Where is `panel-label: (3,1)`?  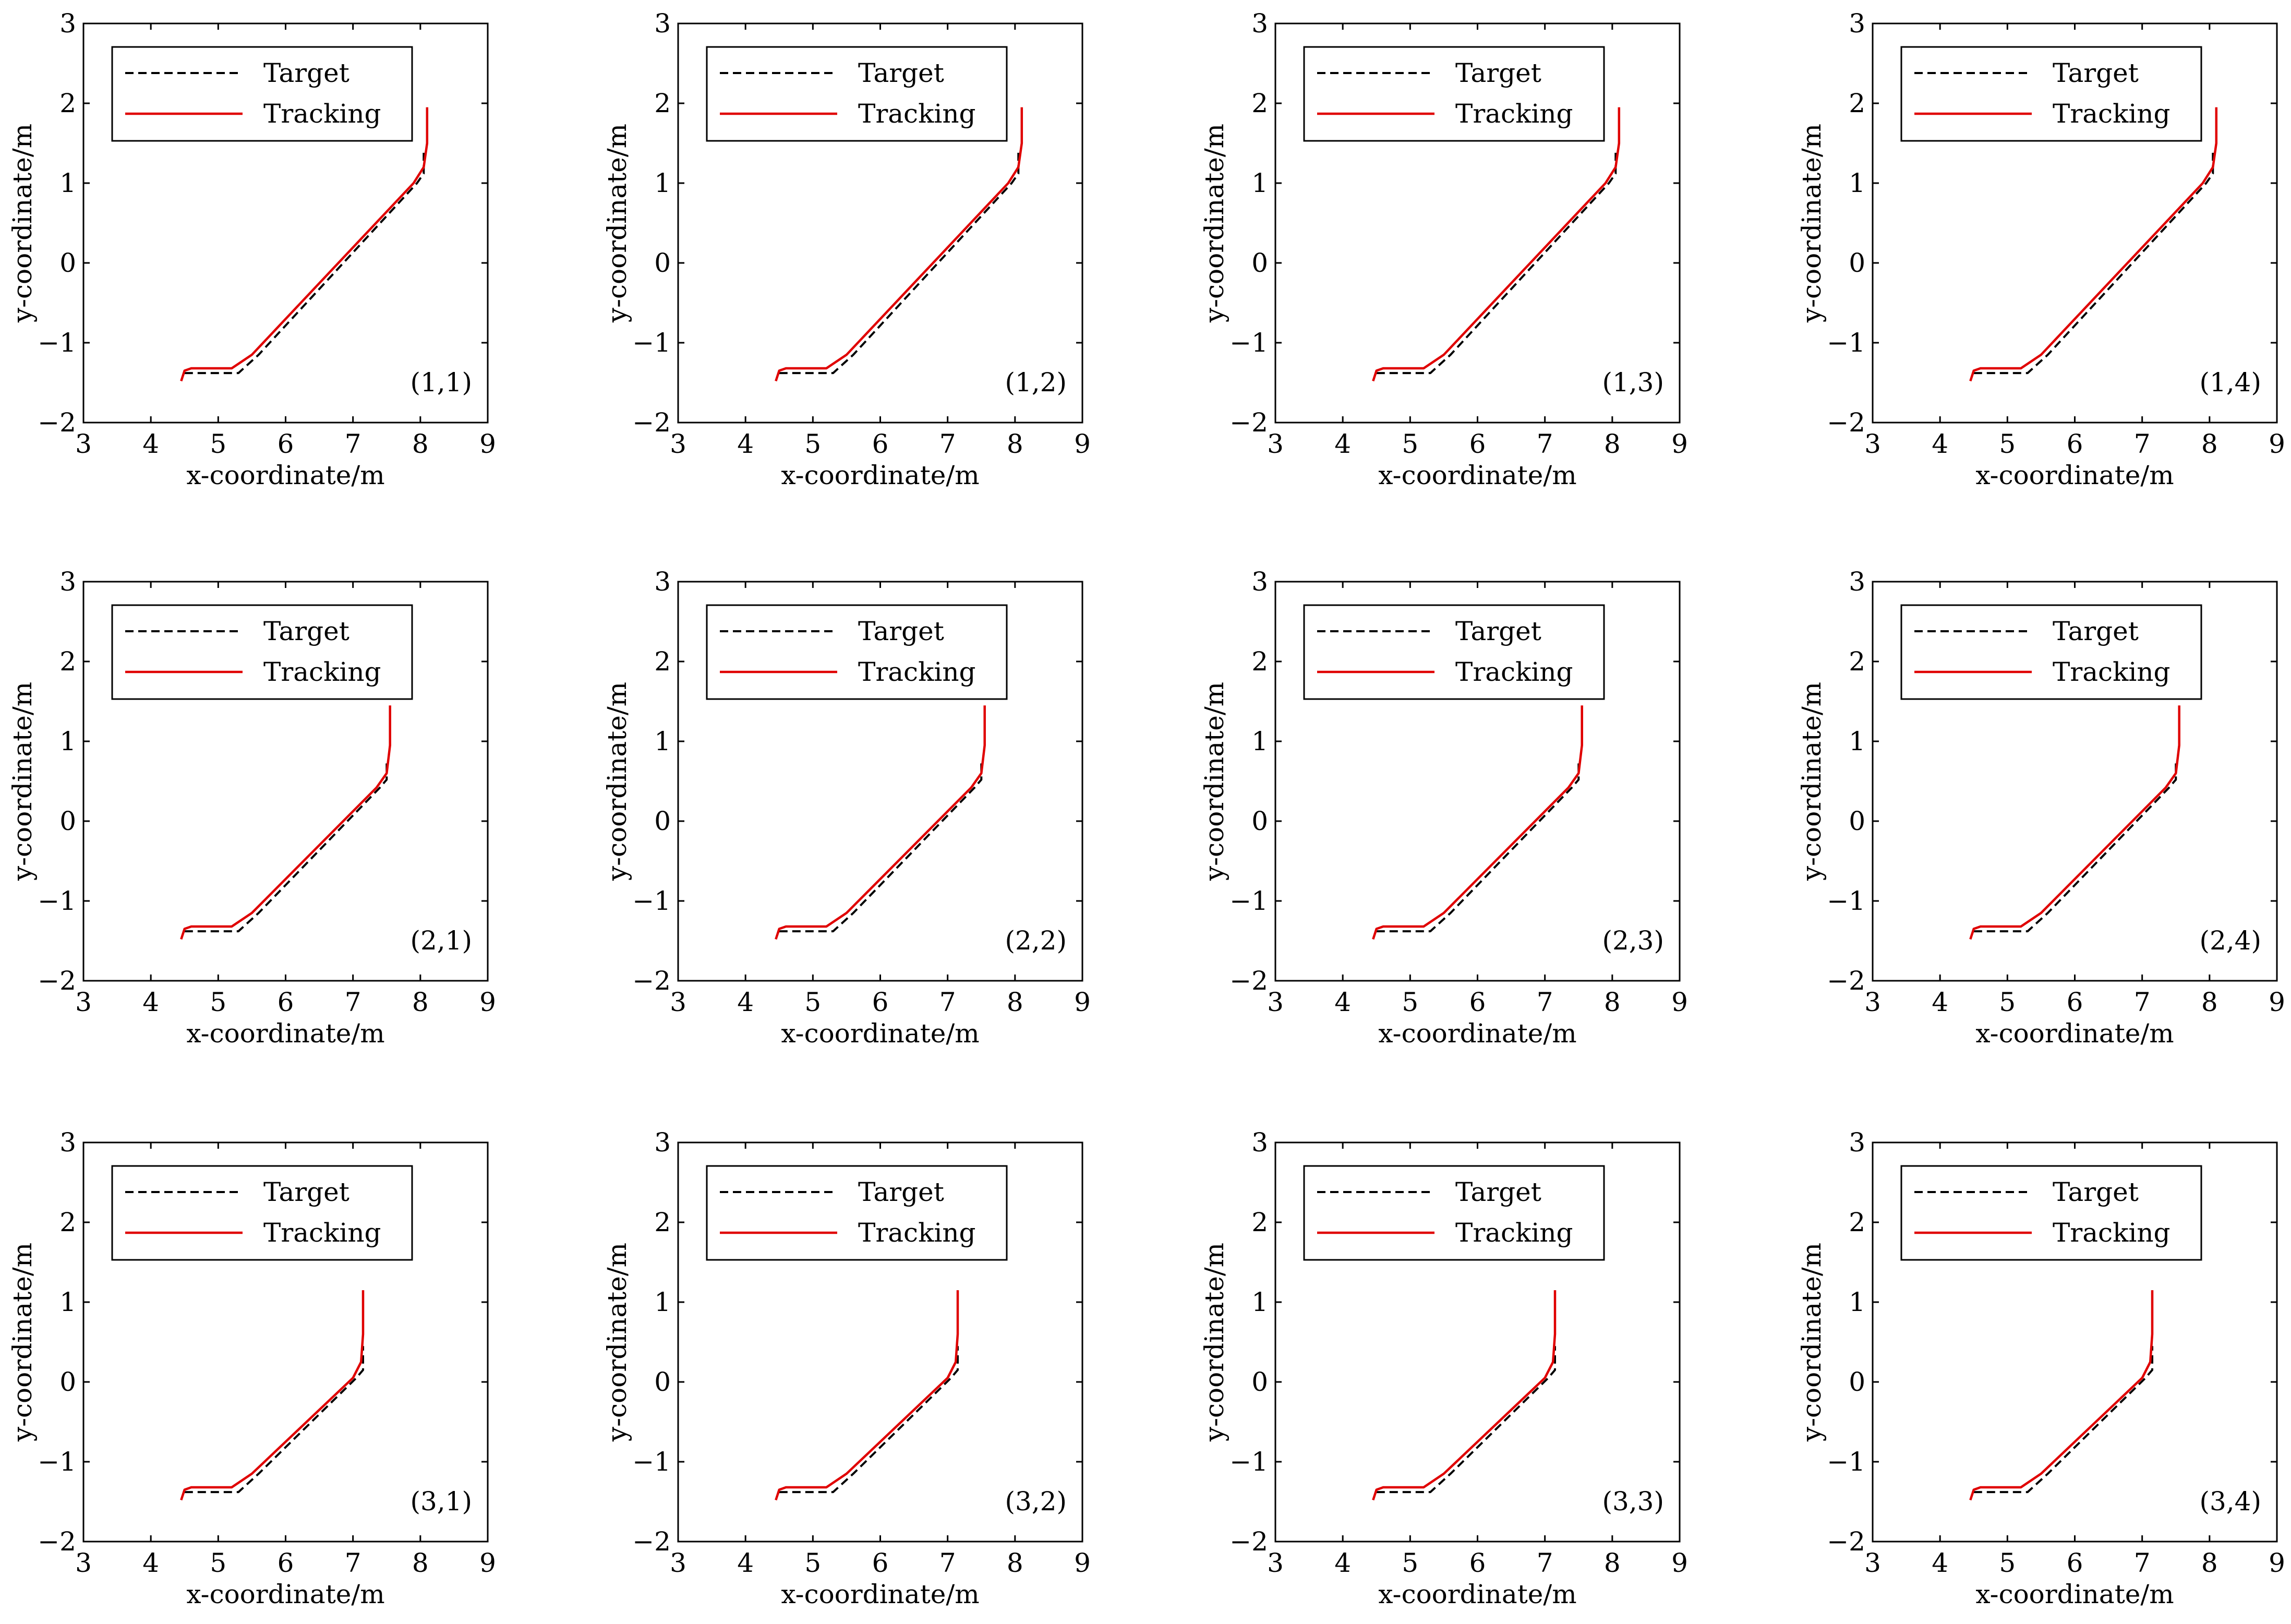
panel-label: (3,1) is located at coordinates (441, 1501).